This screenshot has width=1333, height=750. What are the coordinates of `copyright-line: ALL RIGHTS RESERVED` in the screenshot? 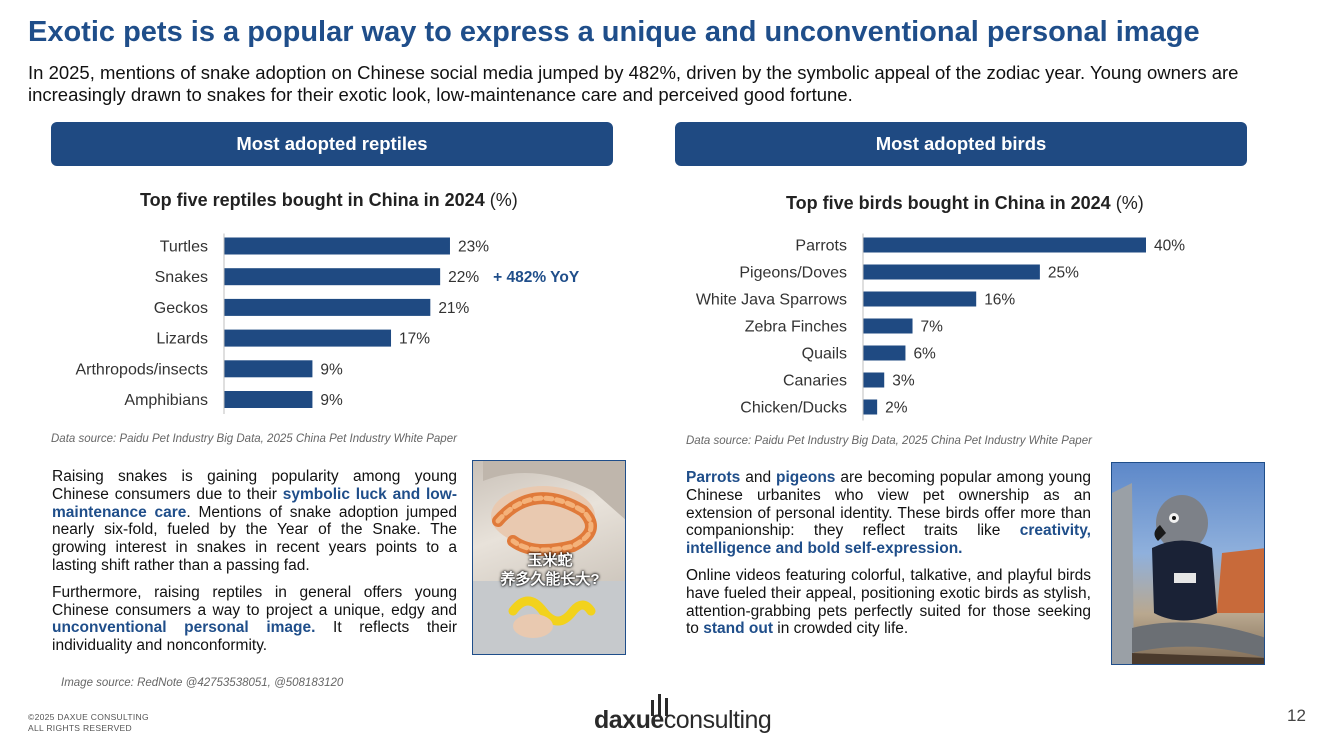 It's located at (80, 728).